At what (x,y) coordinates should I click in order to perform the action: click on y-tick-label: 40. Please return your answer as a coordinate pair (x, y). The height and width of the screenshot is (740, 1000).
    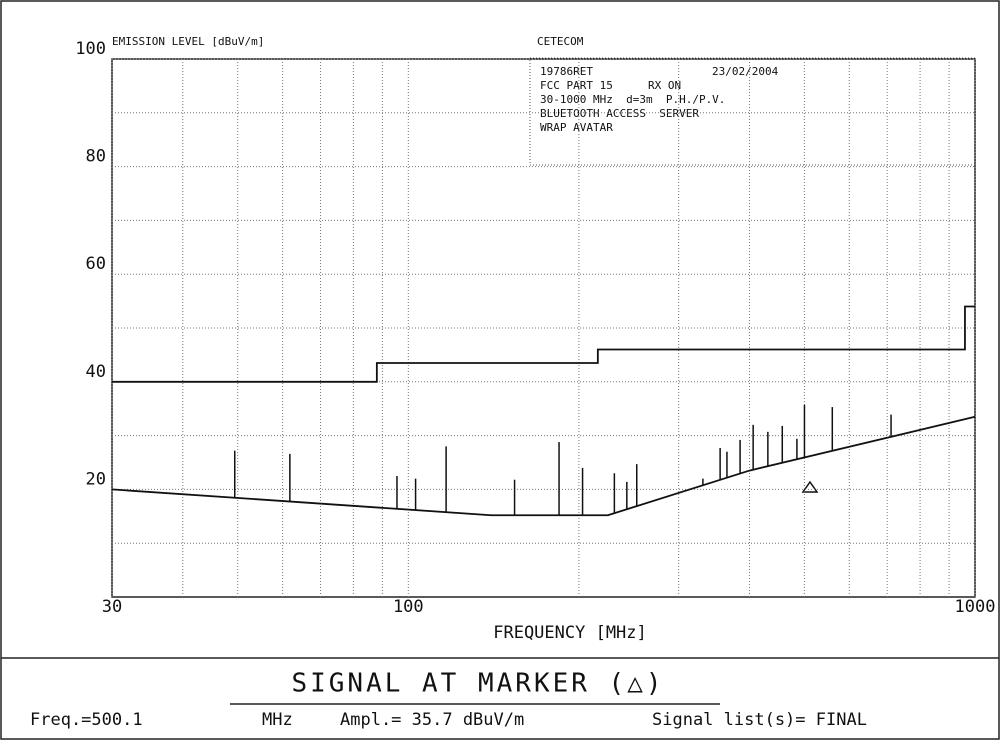
    Looking at the image, I should click on (96, 372).